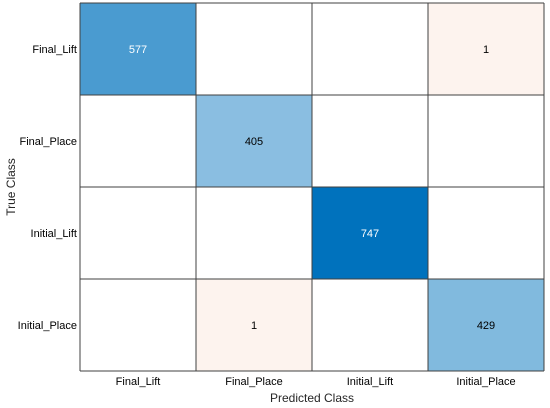  I want to click on cell-initial-lift-final-lift, so click(138, 233).